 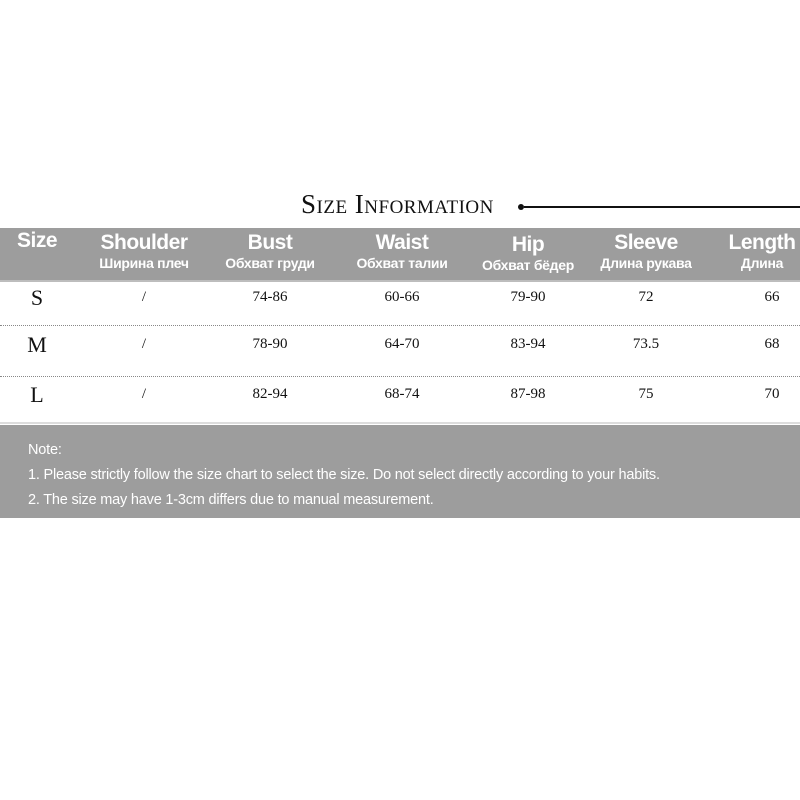 I want to click on note-heading: Note:, so click(x=45, y=450).